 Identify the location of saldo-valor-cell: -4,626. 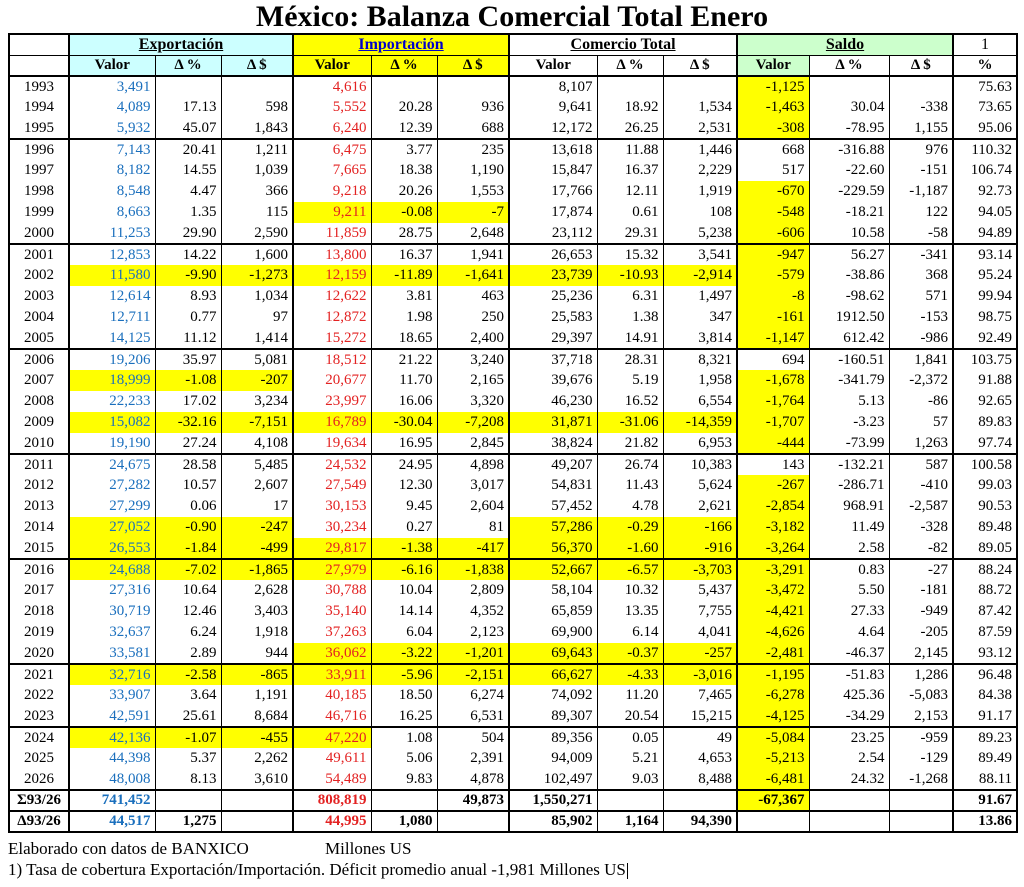
(773, 632).